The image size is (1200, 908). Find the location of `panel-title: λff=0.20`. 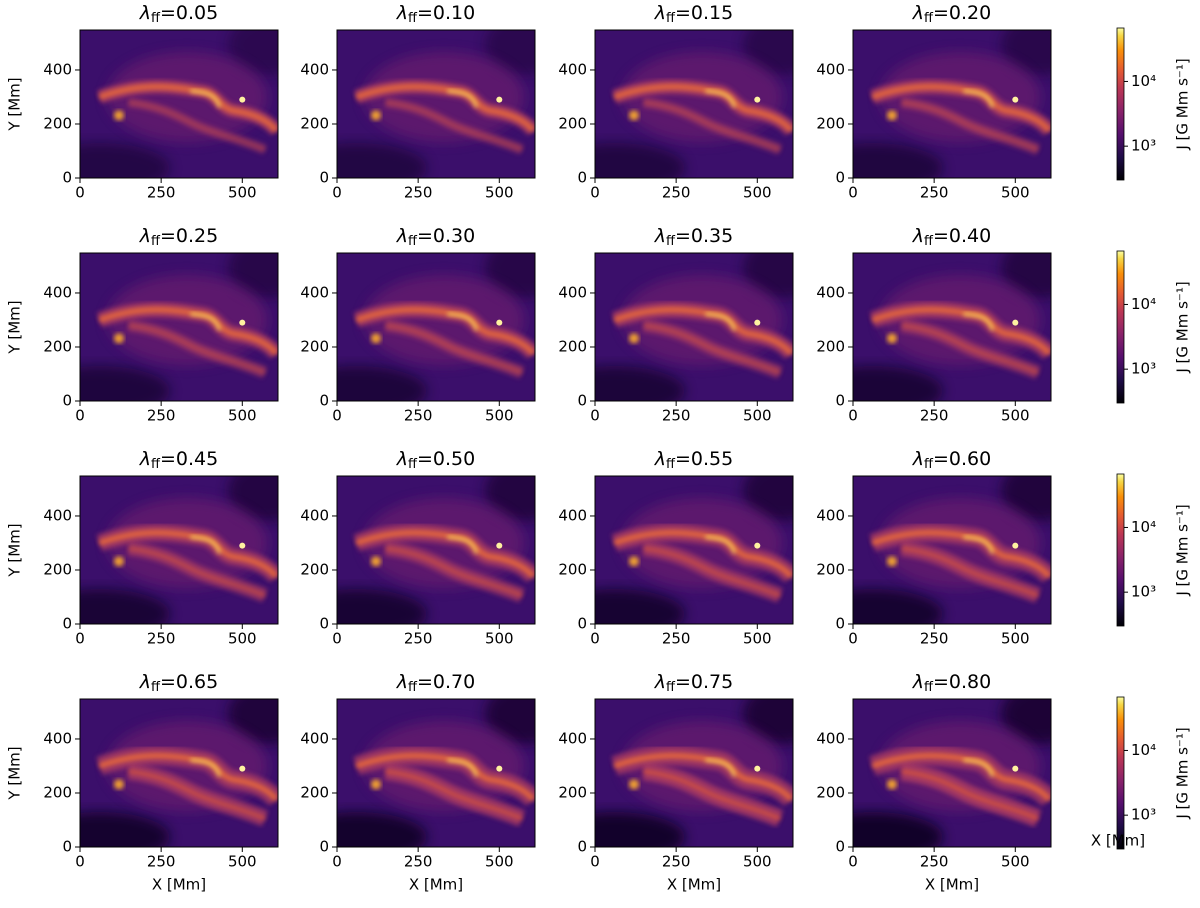

panel-title: λff=0.20 is located at coordinates (951, 14).